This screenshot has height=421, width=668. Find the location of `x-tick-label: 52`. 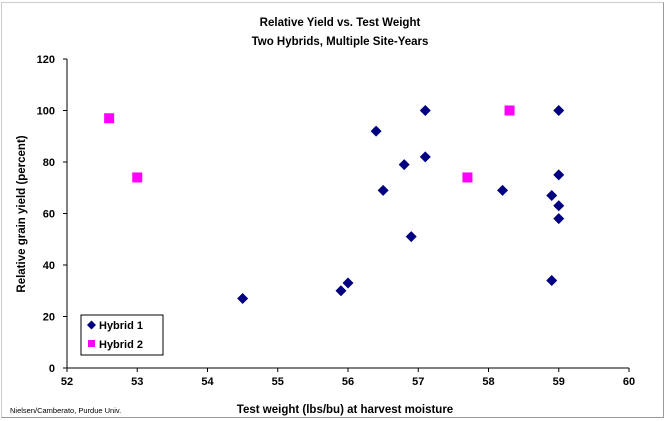

x-tick-label: 52 is located at coordinates (67, 382).